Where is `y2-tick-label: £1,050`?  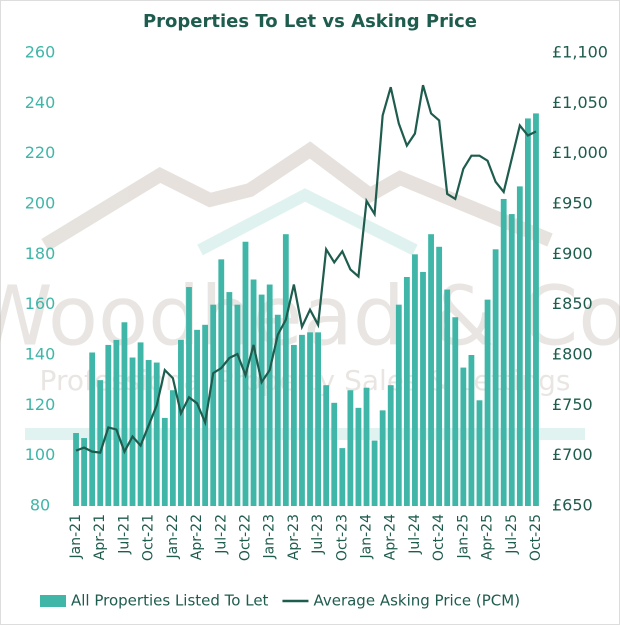 y2-tick-label: £1,050 is located at coordinates (580, 102).